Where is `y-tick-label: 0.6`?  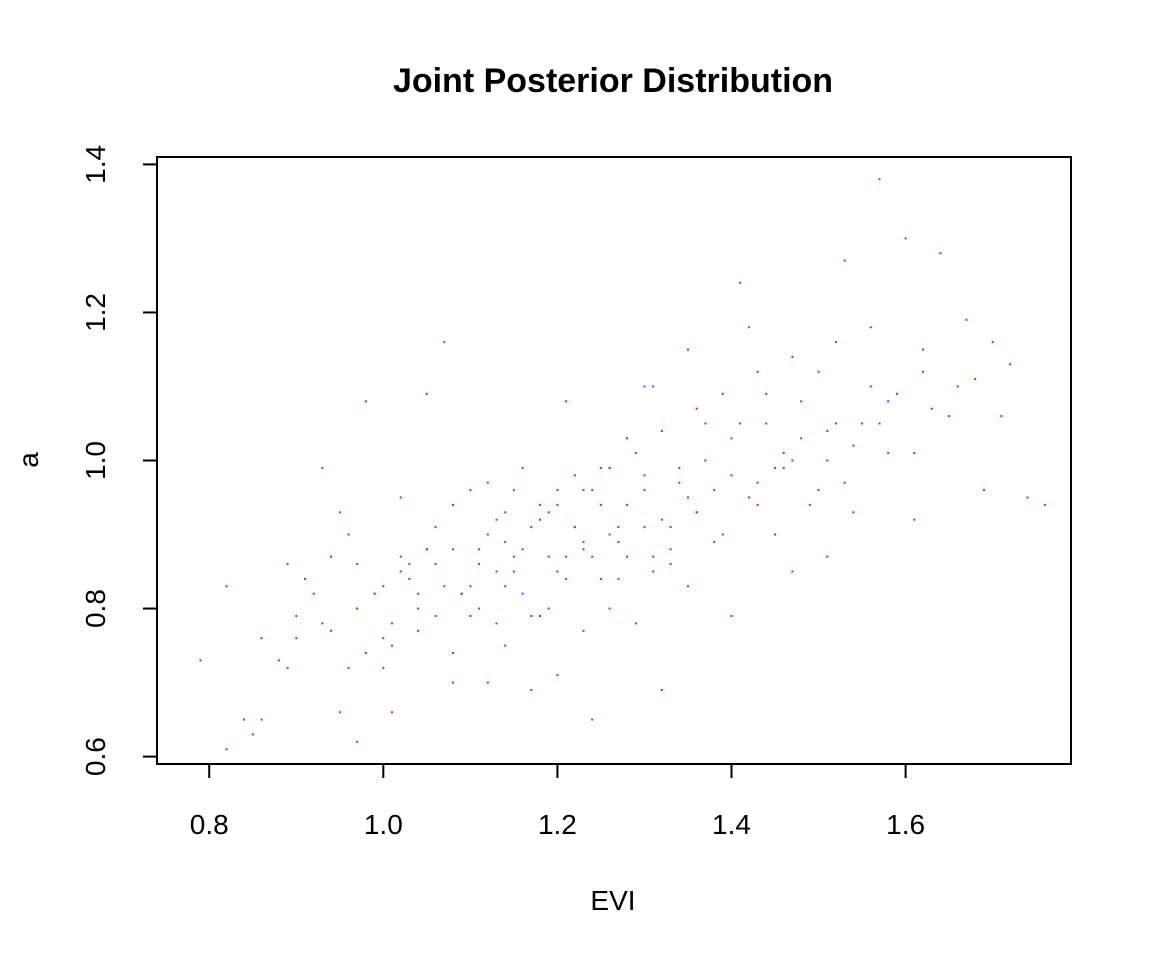 y-tick-label: 0.6 is located at coordinates (95, 756).